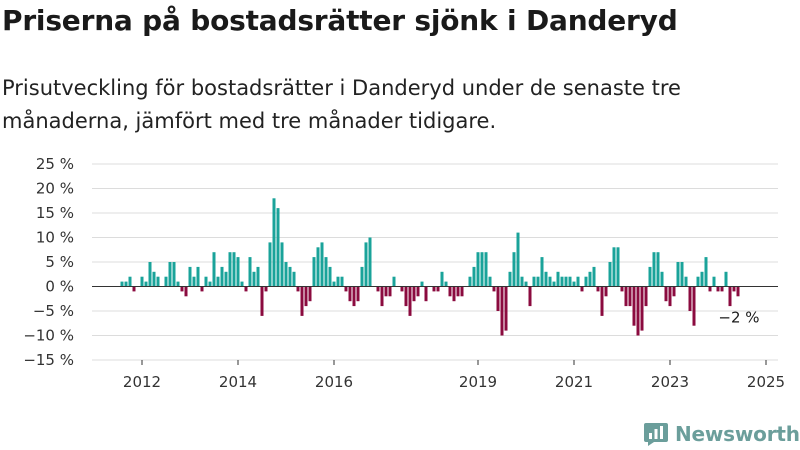  I want to click on x-tick-label: 2012, so click(142, 382).